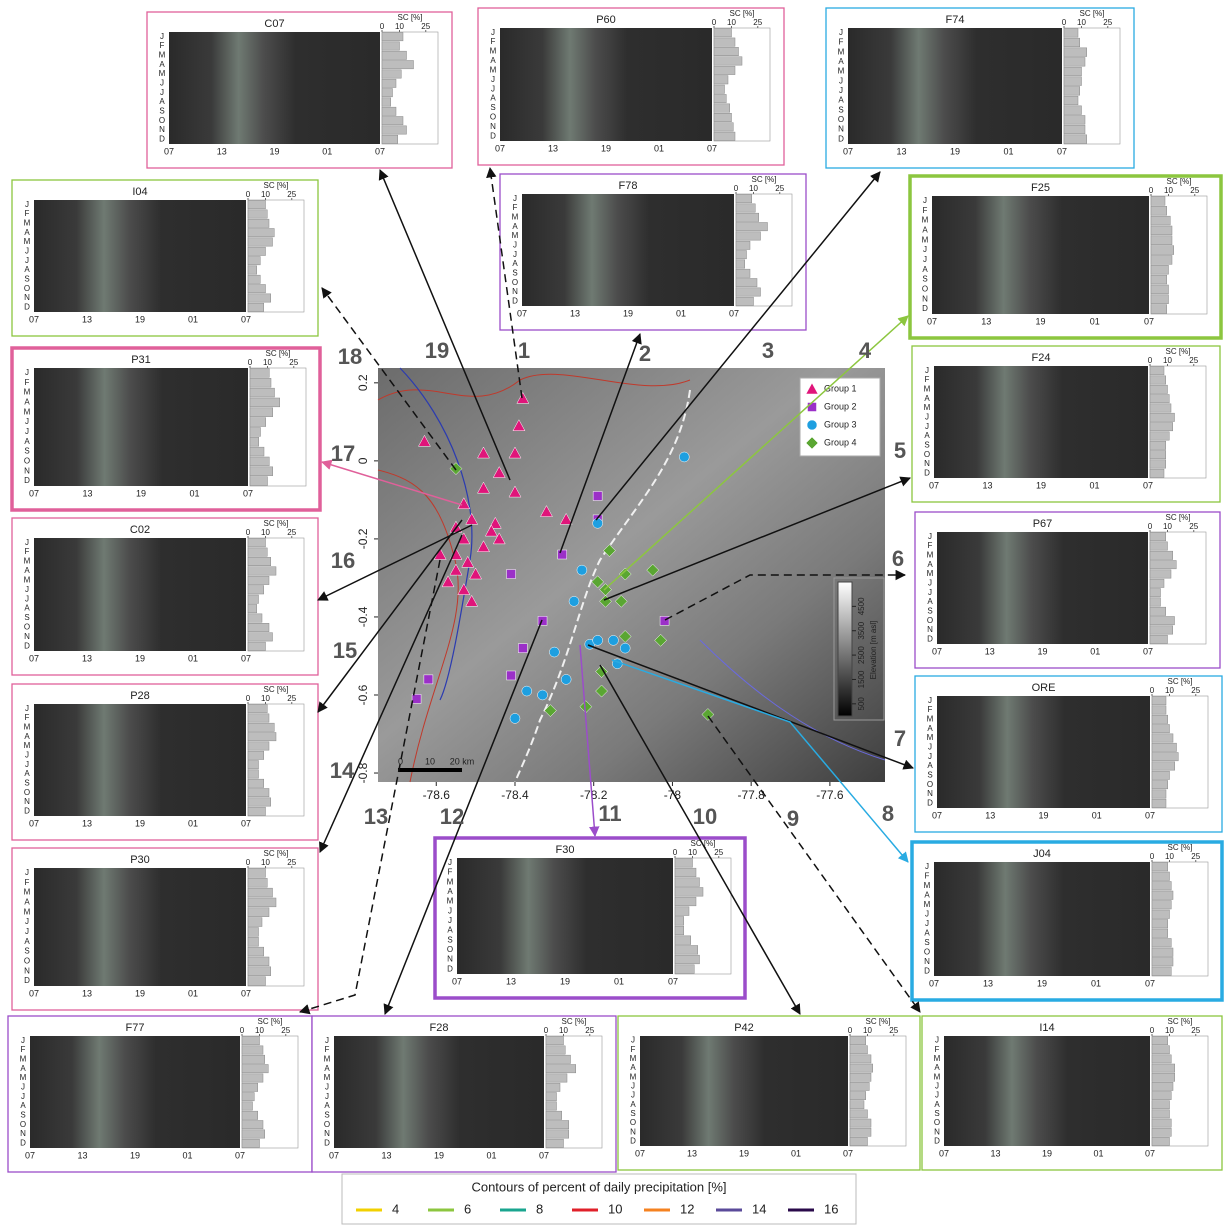  Describe the element at coordinates (744, 1028) in the screenshot. I see `panel-title: P42` at that location.